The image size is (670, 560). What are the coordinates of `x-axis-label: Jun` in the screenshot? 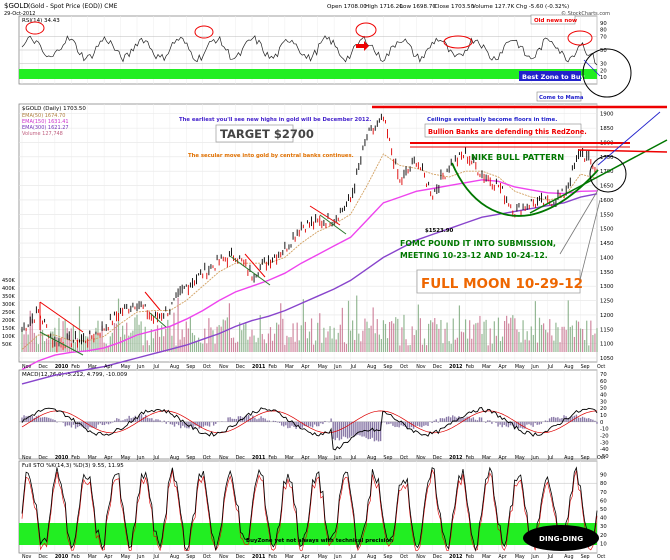 It's located at (140, 557).